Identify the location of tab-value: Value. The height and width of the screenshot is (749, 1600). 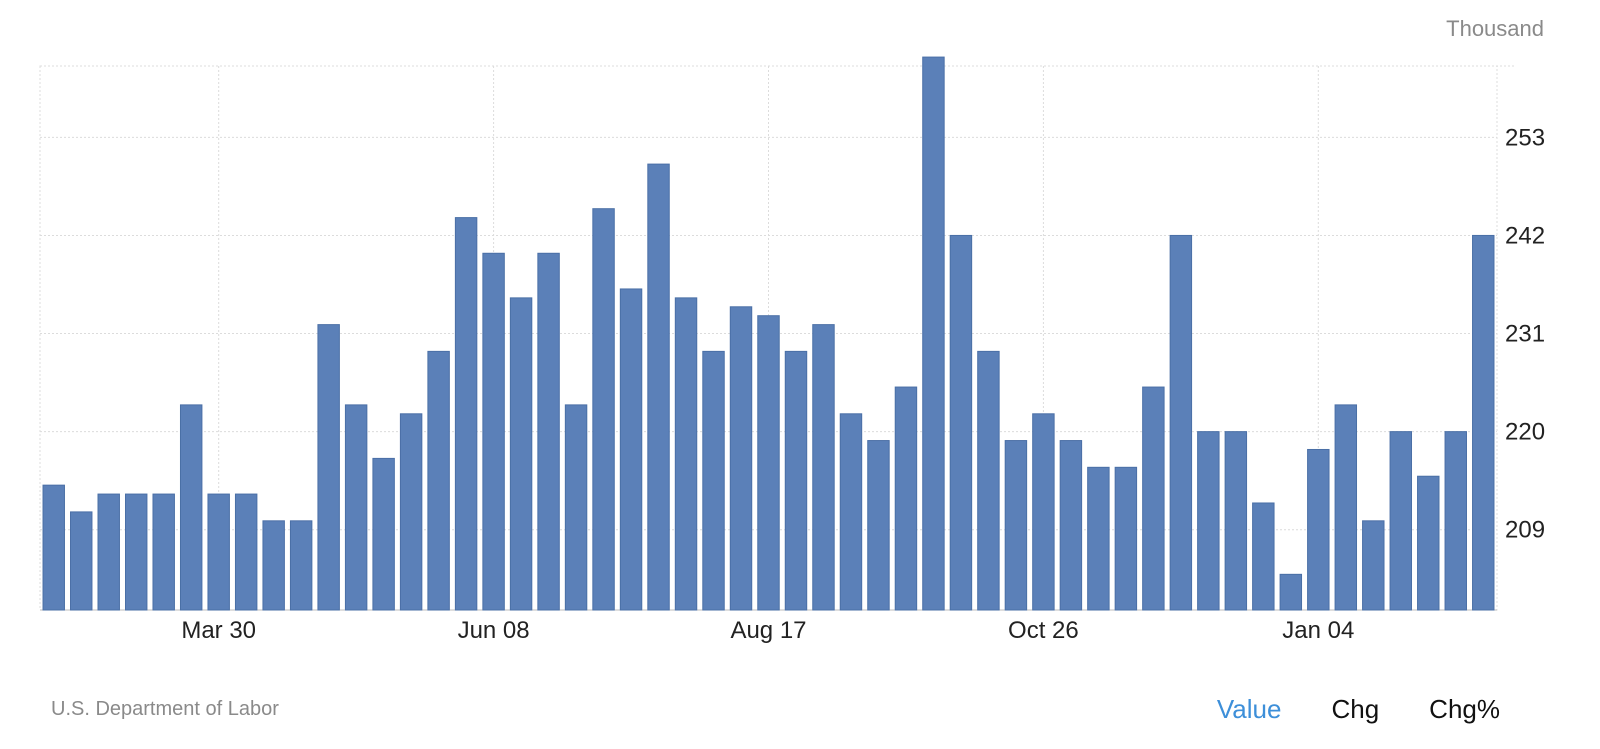
(1249, 709).